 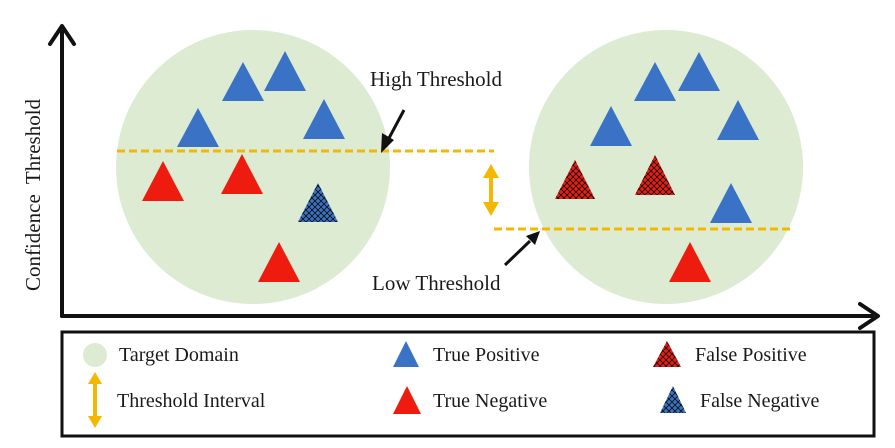 I want to click on left-domain-samples, so click(x=243, y=166).